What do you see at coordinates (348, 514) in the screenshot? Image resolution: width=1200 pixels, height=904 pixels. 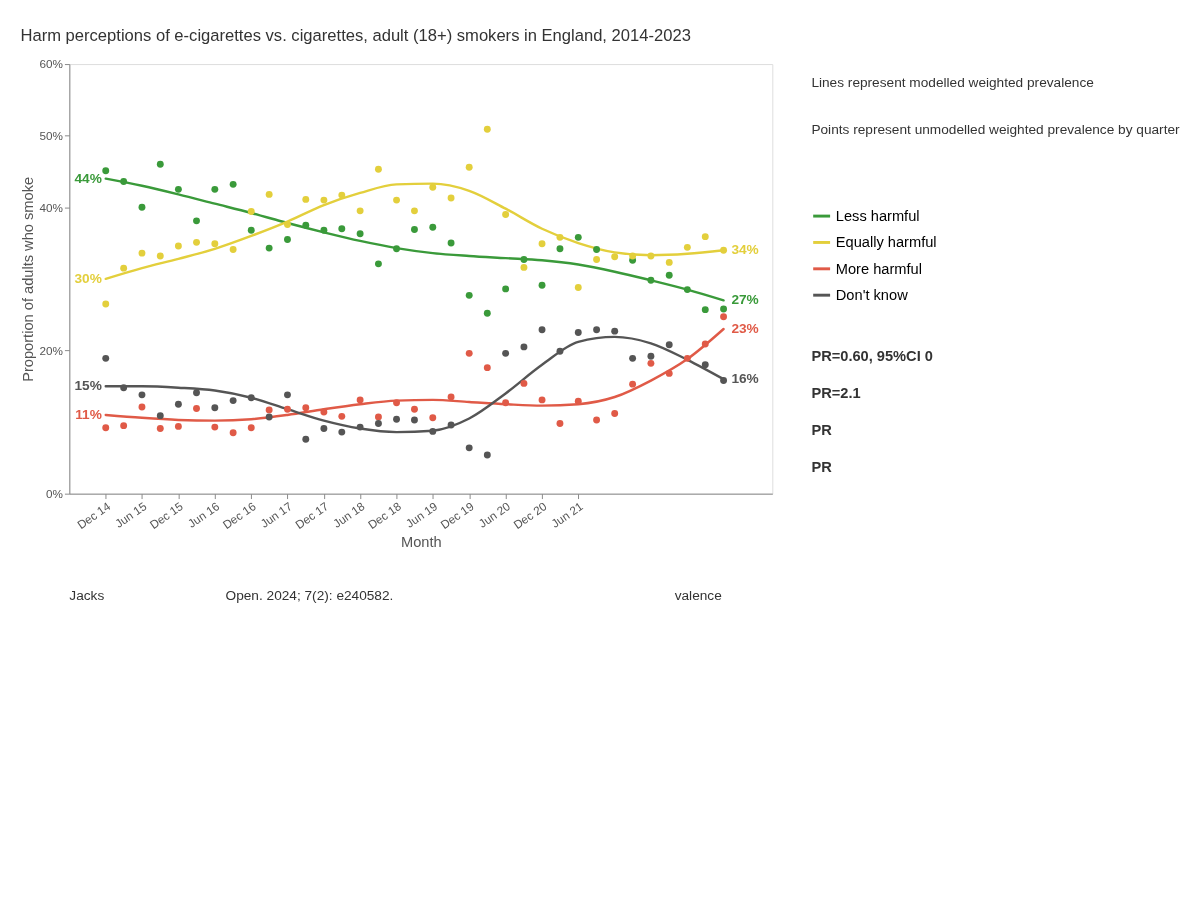 I see `x-tick-label: Jun 18` at bounding box center [348, 514].